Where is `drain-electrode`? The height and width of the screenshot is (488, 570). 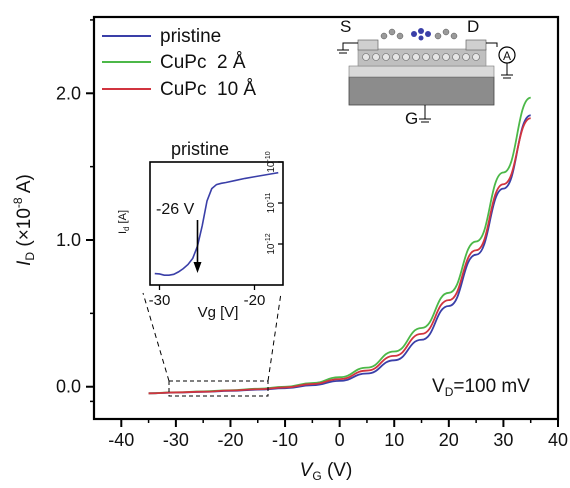 drain-electrode is located at coordinates (476, 45).